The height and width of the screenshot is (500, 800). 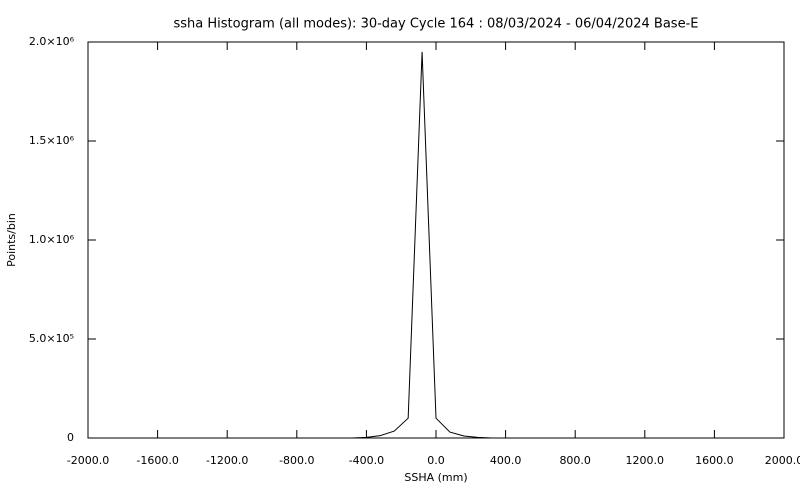 What do you see at coordinates (11, 240) in the screenshot?
I see `y-axis-label: Points/bin` at bounding box center [11, 240].